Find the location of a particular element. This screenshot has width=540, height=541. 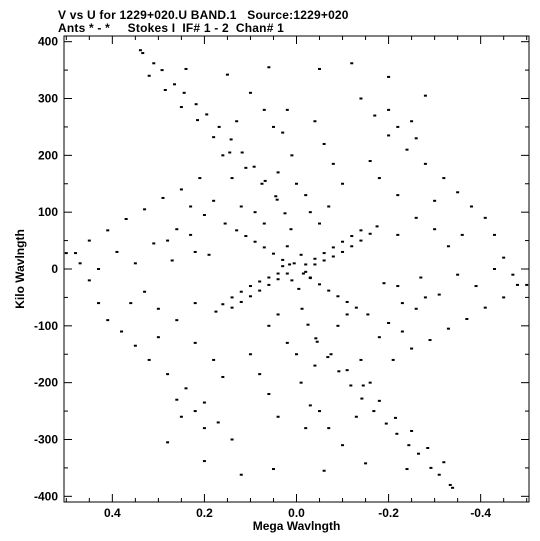

y-tick-label: -200 is located at coordinates (46, 383).